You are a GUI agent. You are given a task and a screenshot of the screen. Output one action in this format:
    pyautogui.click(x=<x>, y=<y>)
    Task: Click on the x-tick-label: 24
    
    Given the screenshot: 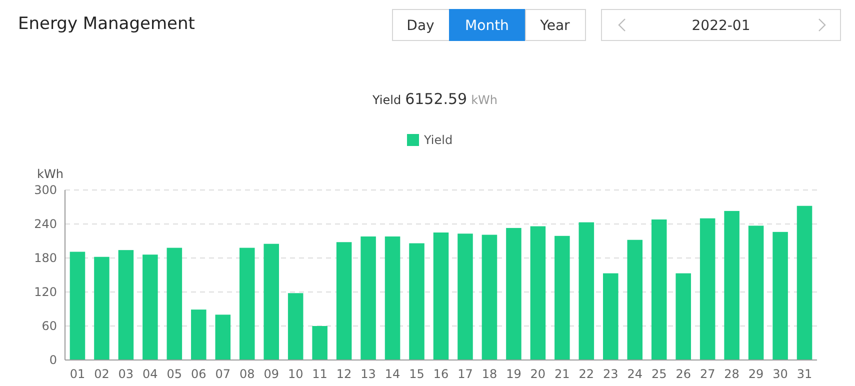 What is the action you would take?
    pyautogui.click(x=635, y=374)
    